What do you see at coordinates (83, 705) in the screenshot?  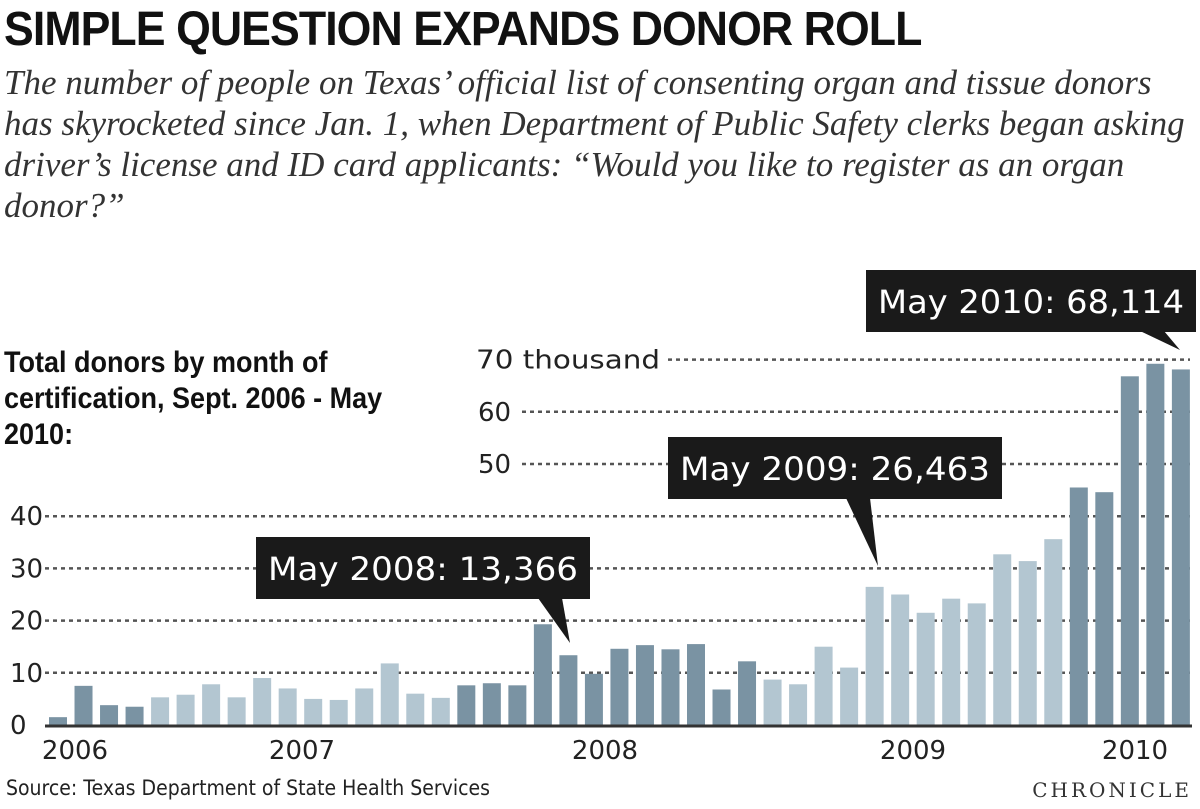 I see `bar-oct-2006` at bounding box center [83, 705].